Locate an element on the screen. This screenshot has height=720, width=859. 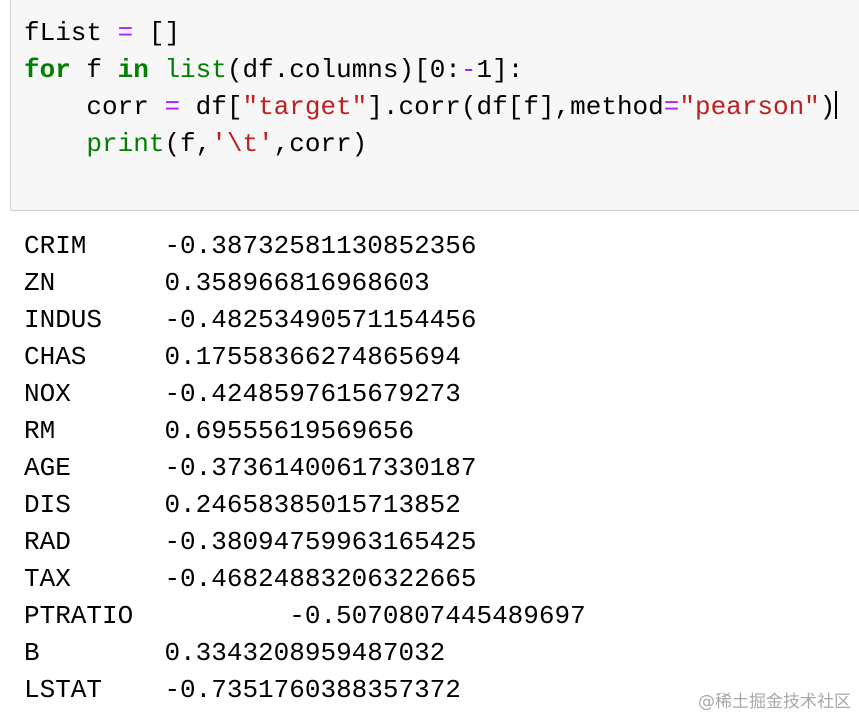
correlation-value: 0.358966816968603 is located at coordinates (297, 283).